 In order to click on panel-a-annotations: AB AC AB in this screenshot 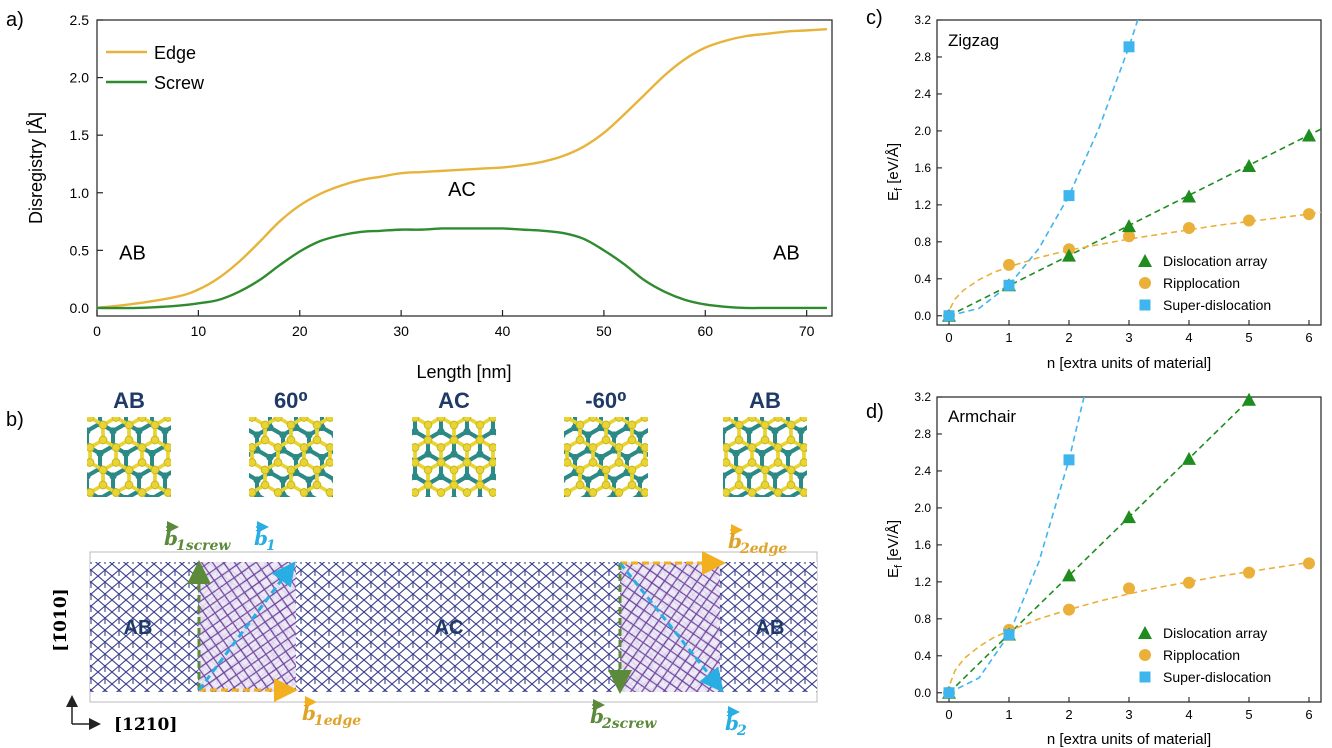, I will do `click(459, 221)`.